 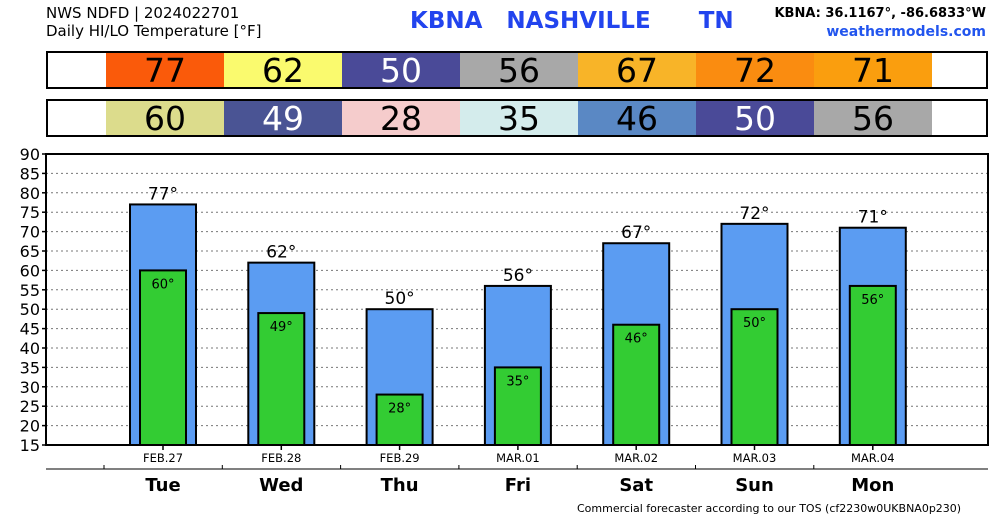 What do you see at coordinates (755, 119) in the screenshot?
I see `lo_row-cell: 50` at bounding box center [755, 119].